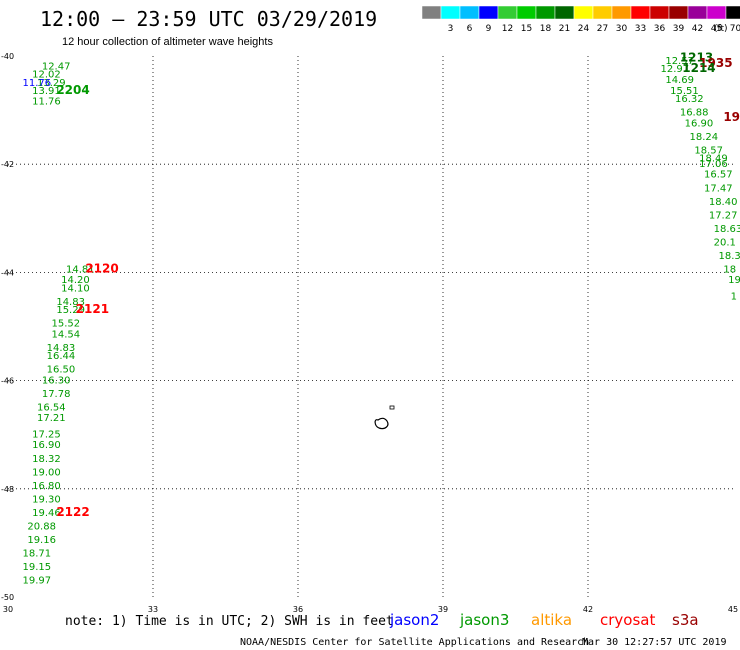 This screenshot has height=650, width=740. What do you see at coordinates (51, 83) in the screenshot?
I see `wave-height-label: 13.29` at bounding box center [51, 83].